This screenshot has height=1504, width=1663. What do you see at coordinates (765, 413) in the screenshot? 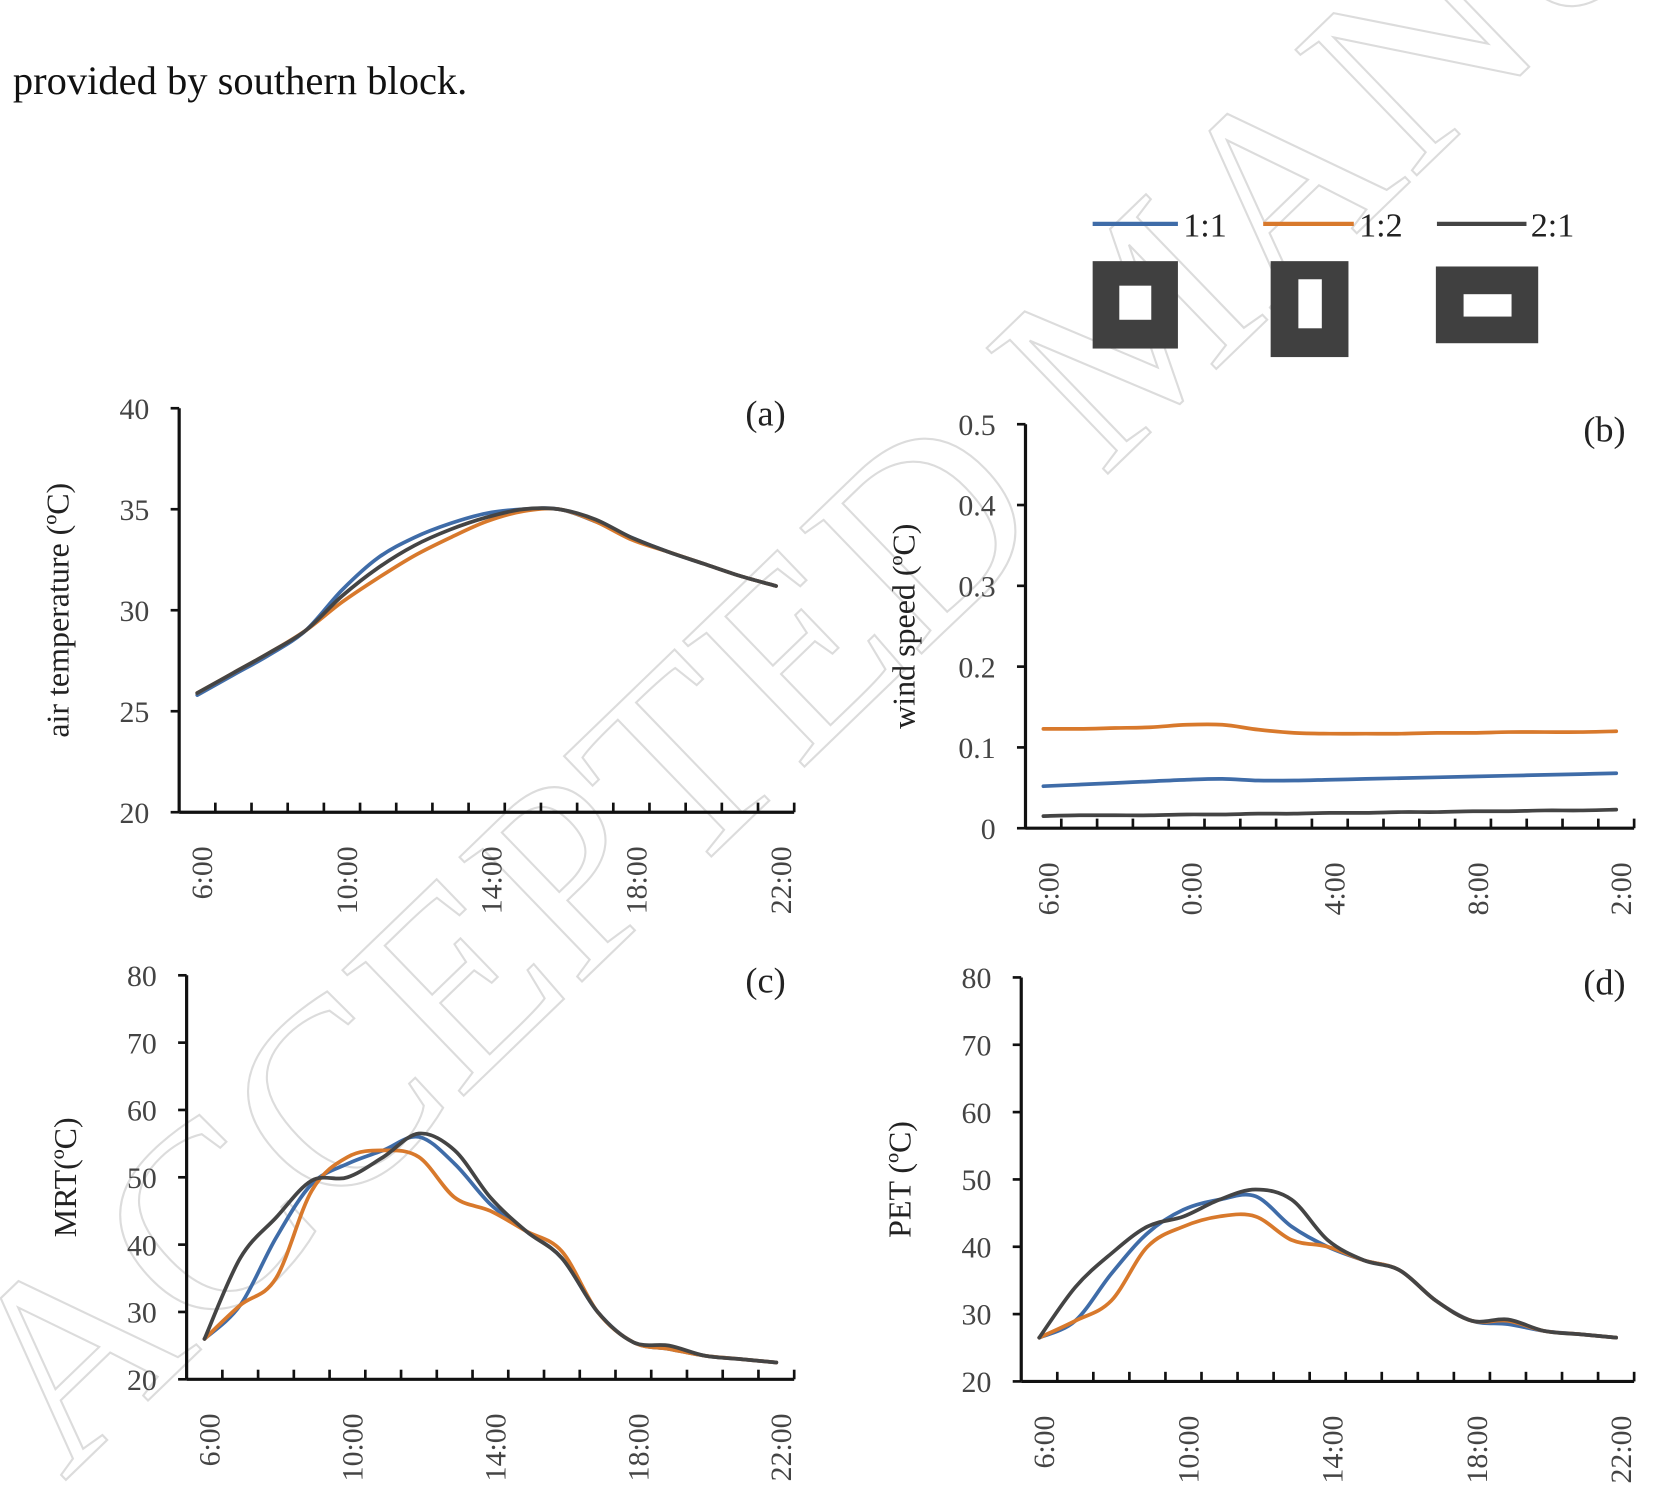
I see `panel-label: (a)` at bounding box center [765, 413].